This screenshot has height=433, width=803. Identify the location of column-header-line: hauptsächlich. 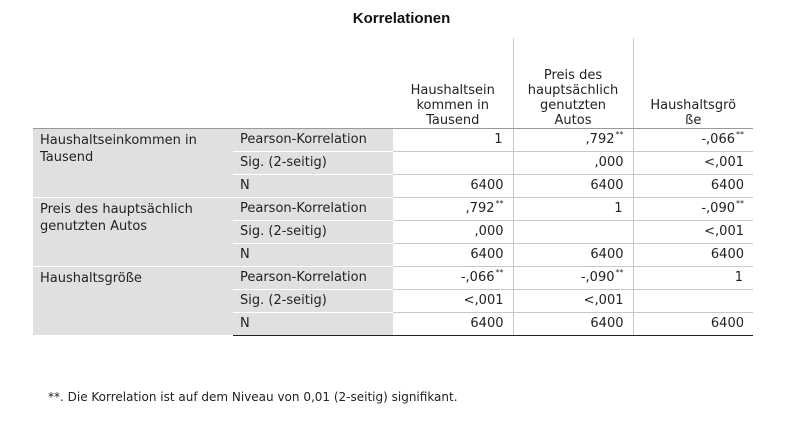
(573, 90).